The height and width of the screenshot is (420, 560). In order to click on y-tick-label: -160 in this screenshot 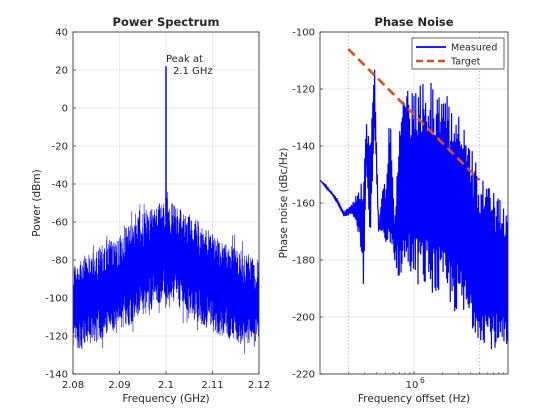, I will do `click(303, 204)`.